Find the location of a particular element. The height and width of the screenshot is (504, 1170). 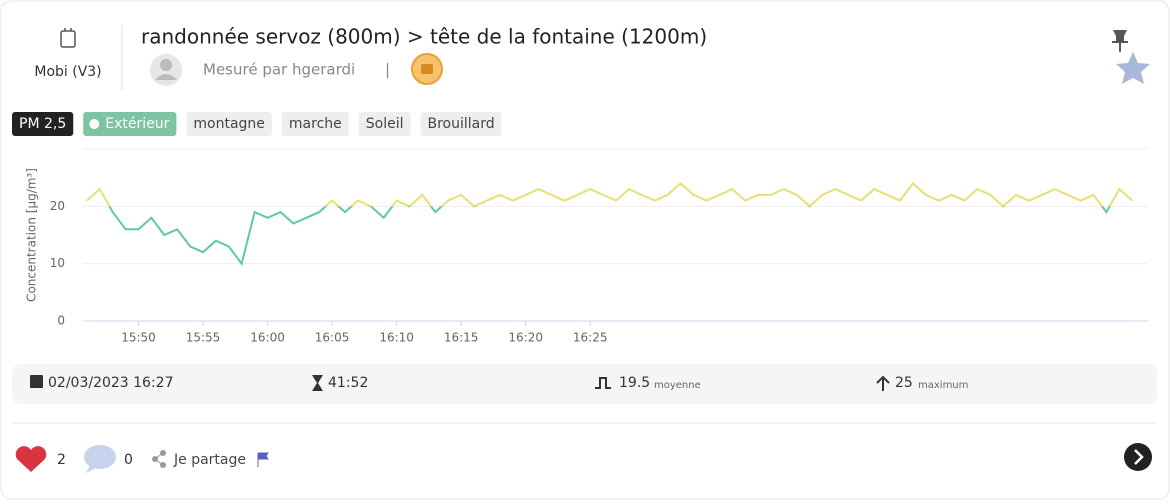

x-tick-label: 16:05 is located at coordinates (332, 338).